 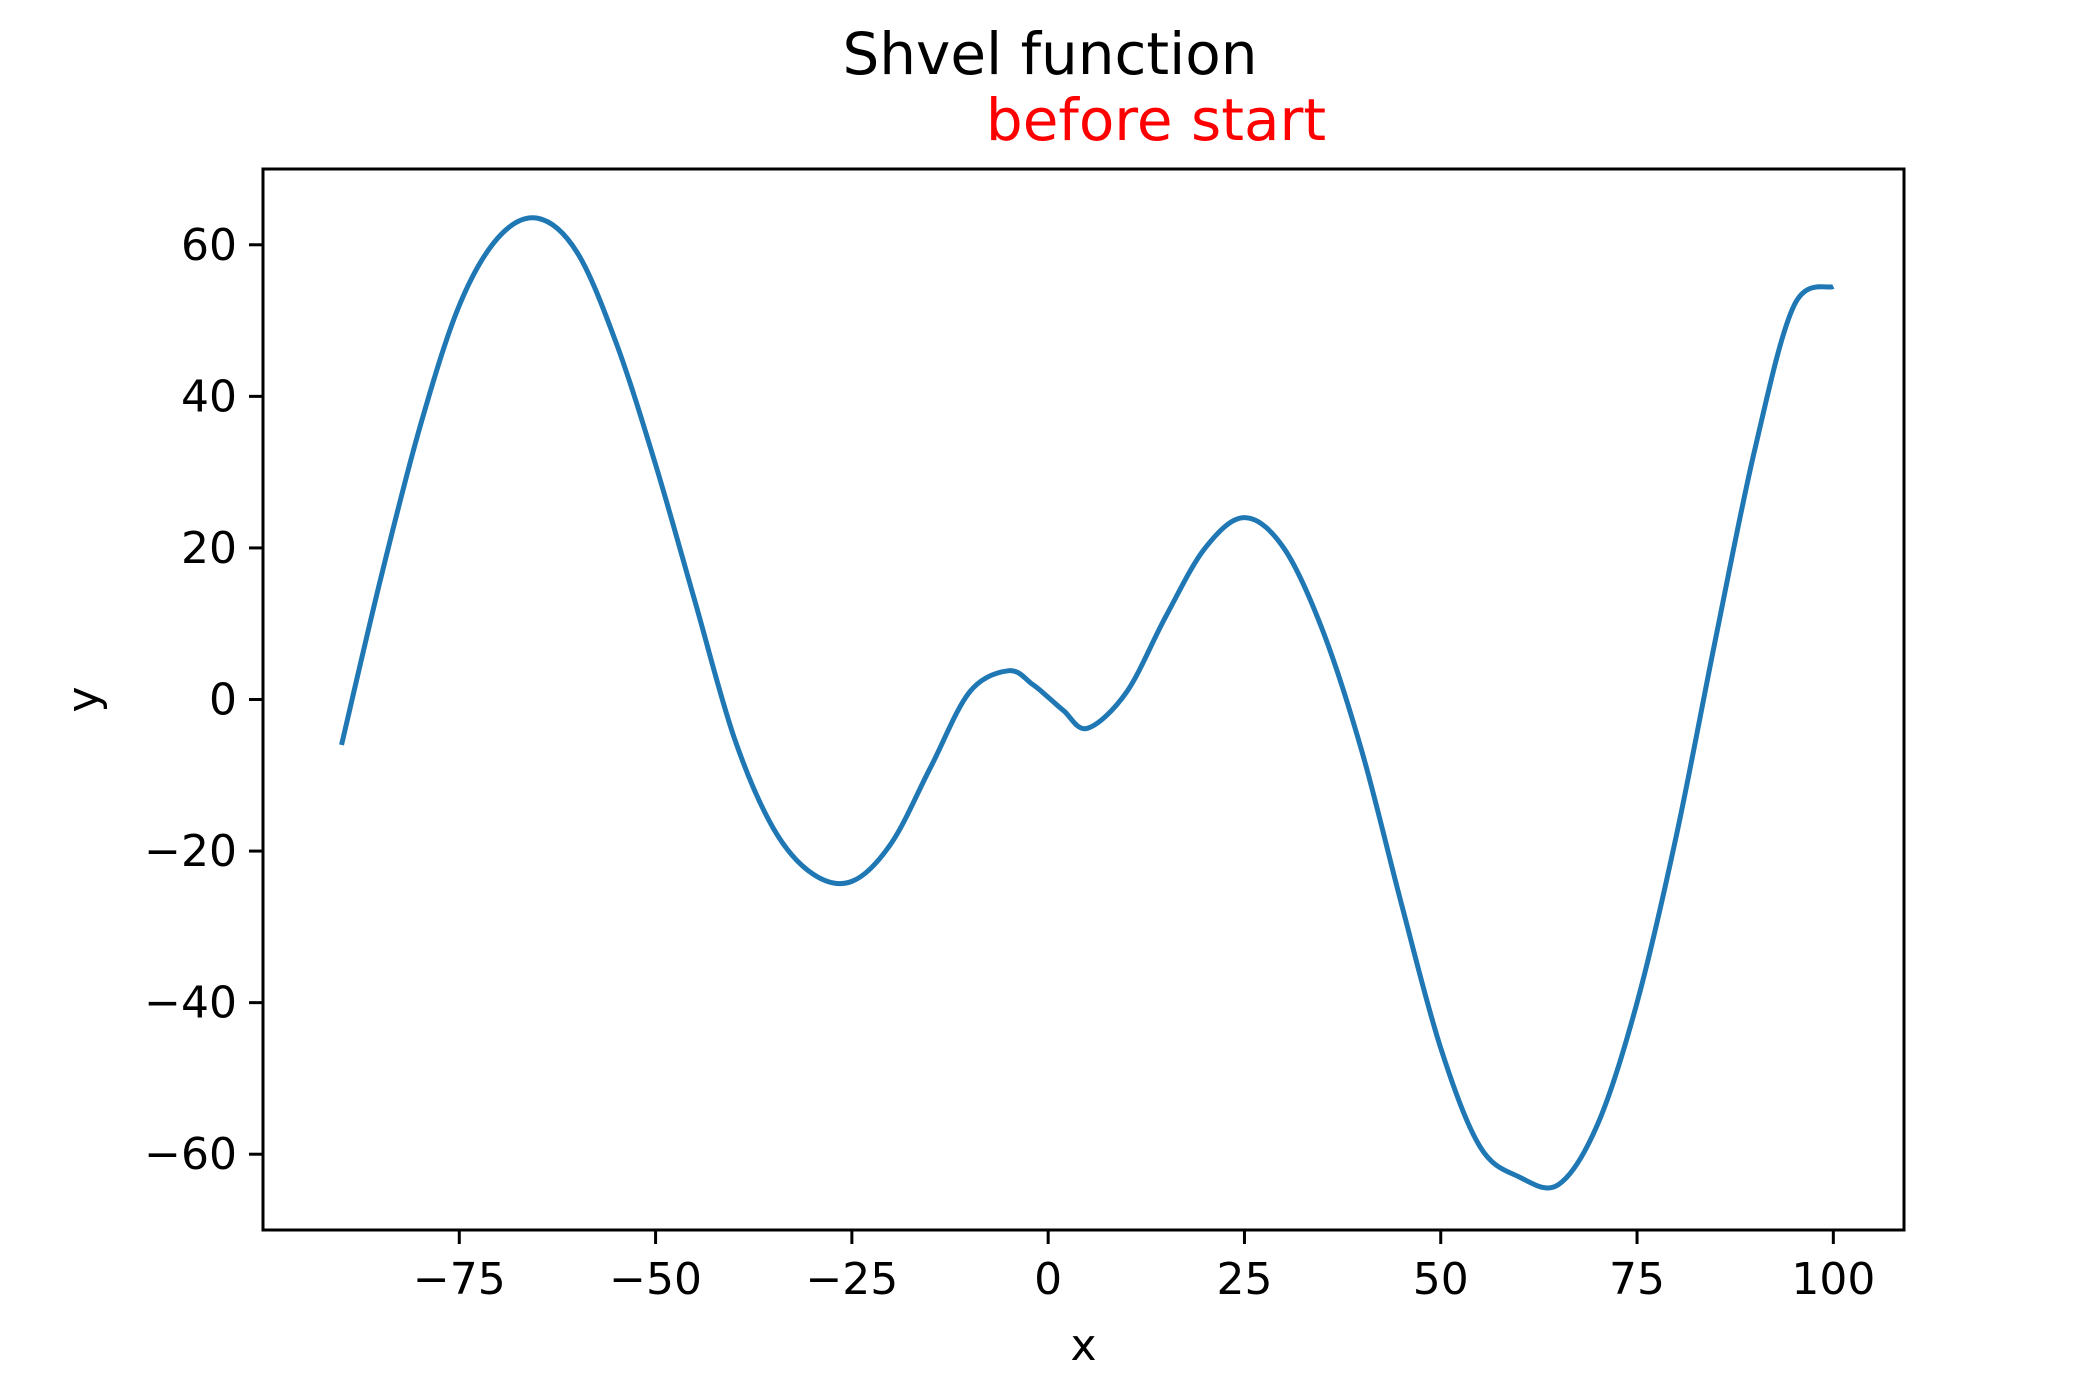 What do you see at coordinates (1441, 1279) in the screenshot?
I see `x-tick-label: 50` at bounding box center [1441, 1279].